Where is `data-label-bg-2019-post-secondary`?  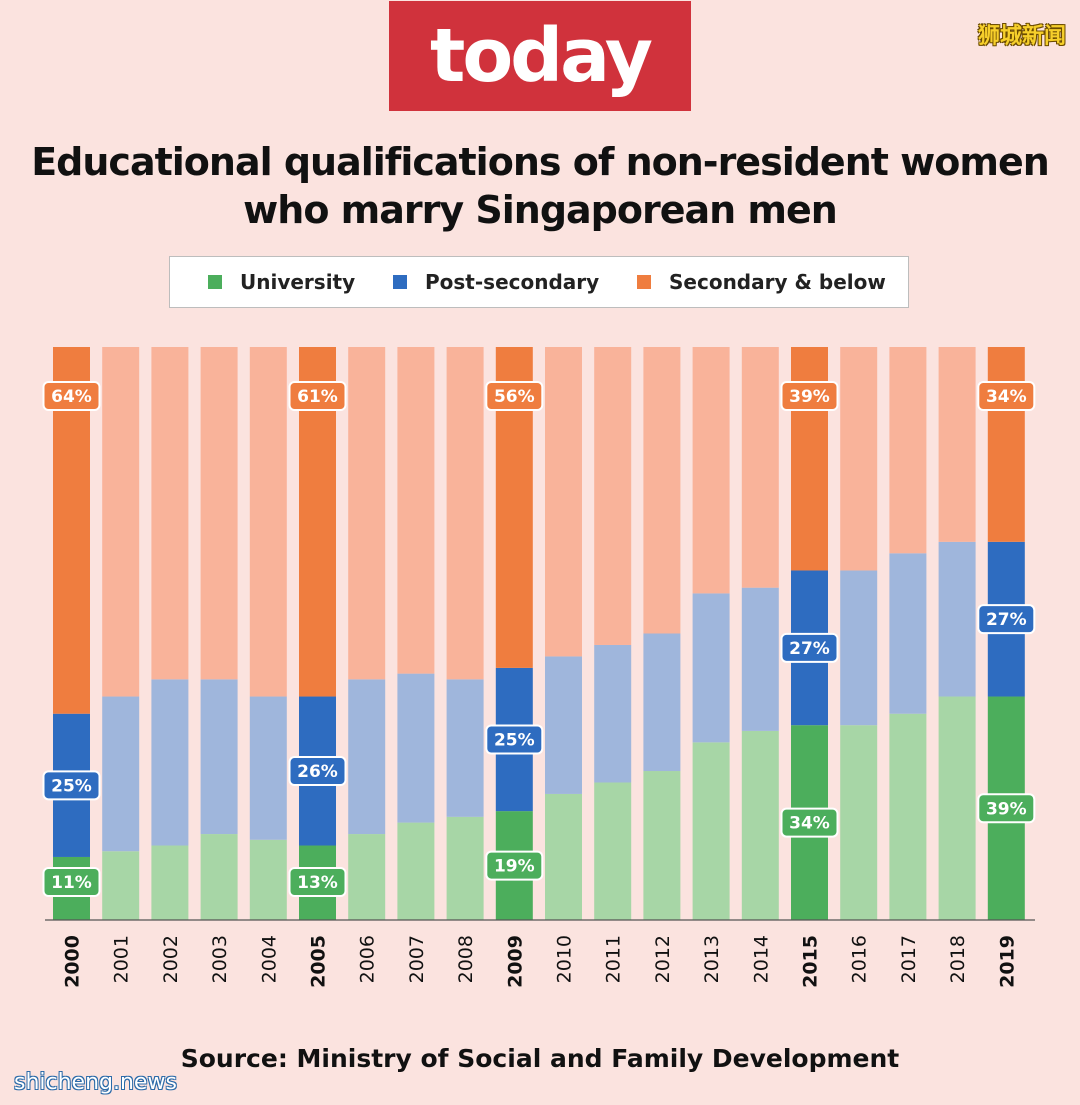 data-label-bg-2019-post-secondary is located at coordinates (1006, 619).